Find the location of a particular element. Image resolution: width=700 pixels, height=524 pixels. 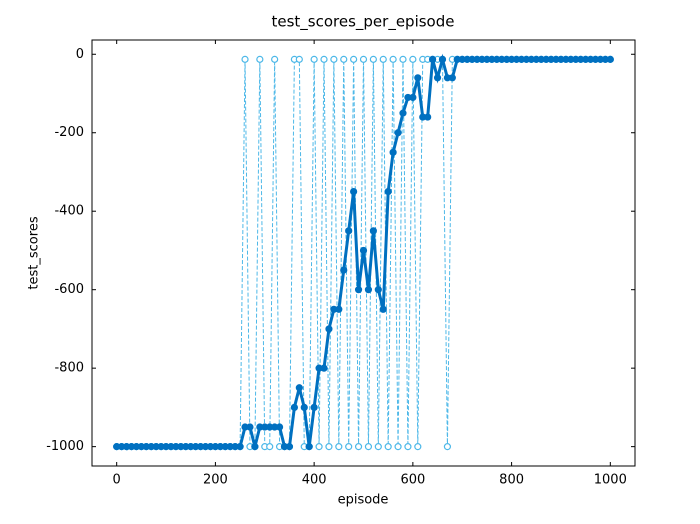

y-tick-label: 0 is located at coordinates (80, 54).